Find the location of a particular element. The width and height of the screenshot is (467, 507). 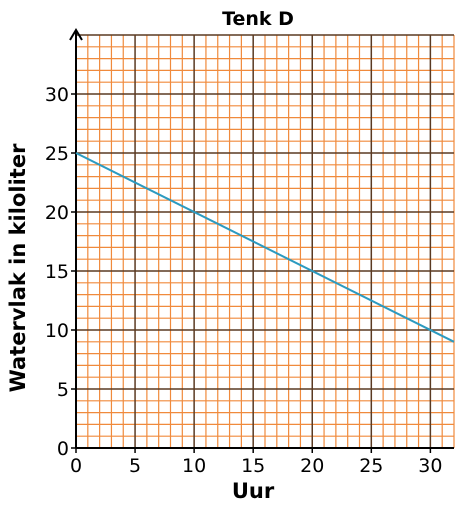

y-tick-label: 30 is located at coordinates (57, 95).